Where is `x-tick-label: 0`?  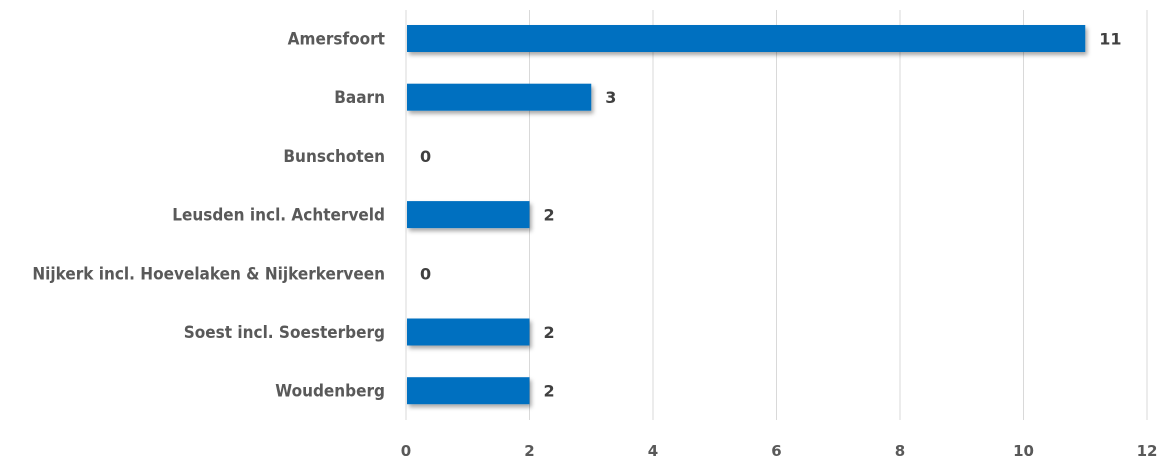 x-tick-label: 0 is located at coordinates (406, 451).